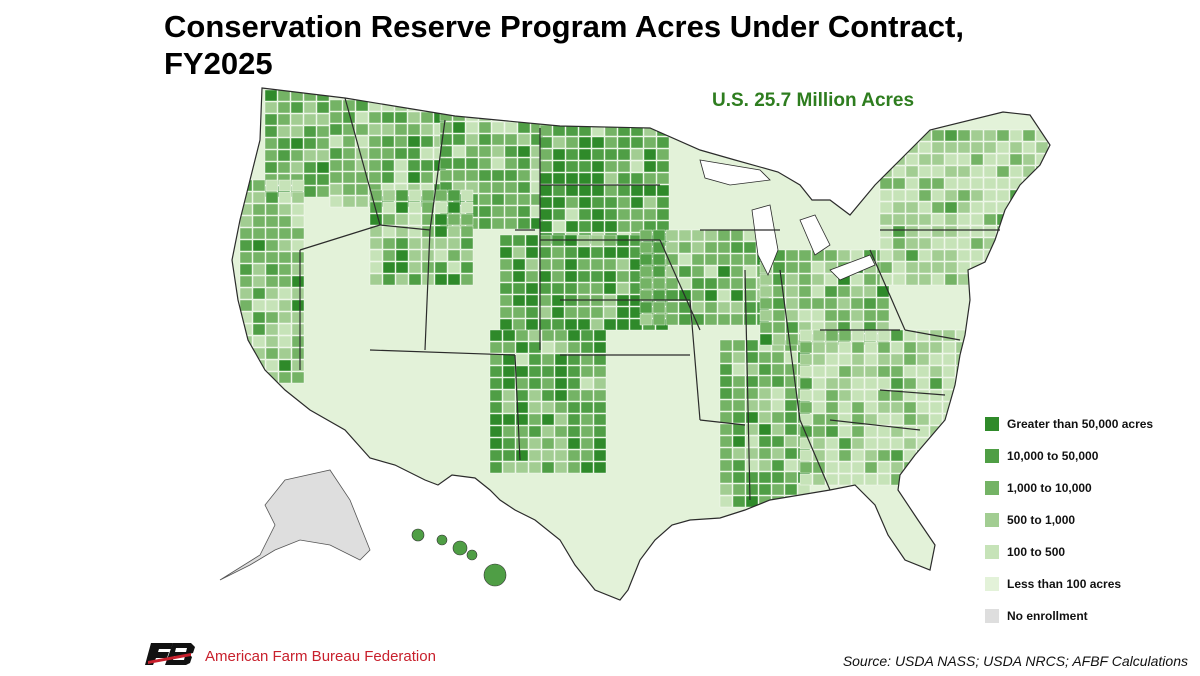  I want to click on legend-label: 10,000 to 50,000, so click(1053, 456).